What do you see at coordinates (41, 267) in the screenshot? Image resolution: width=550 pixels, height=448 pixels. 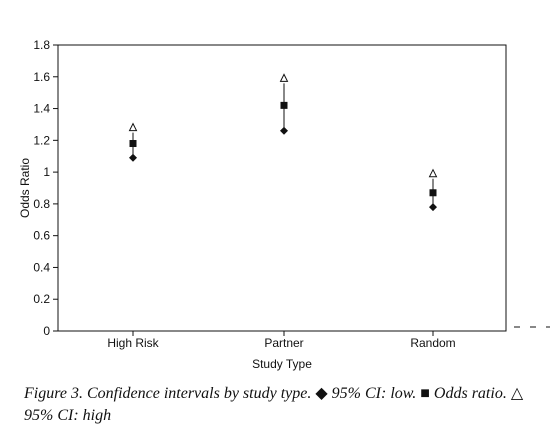 I see `y-tick-label: 0.4` at bounding box center [41, 267].